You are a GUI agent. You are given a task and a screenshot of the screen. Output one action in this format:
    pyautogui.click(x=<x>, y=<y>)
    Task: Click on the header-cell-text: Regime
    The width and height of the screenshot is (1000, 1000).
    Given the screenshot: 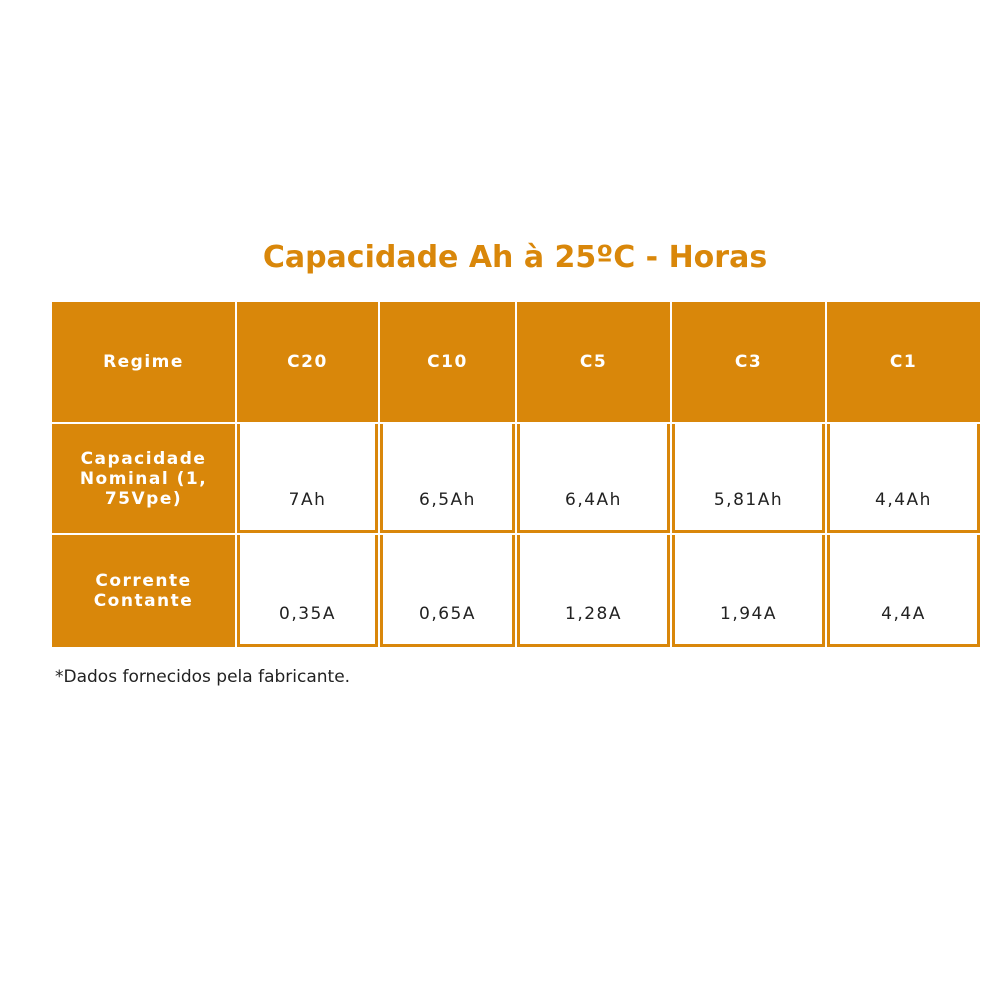 What is the action you would take?
    pyautogui.click(x=143, y=362)
    